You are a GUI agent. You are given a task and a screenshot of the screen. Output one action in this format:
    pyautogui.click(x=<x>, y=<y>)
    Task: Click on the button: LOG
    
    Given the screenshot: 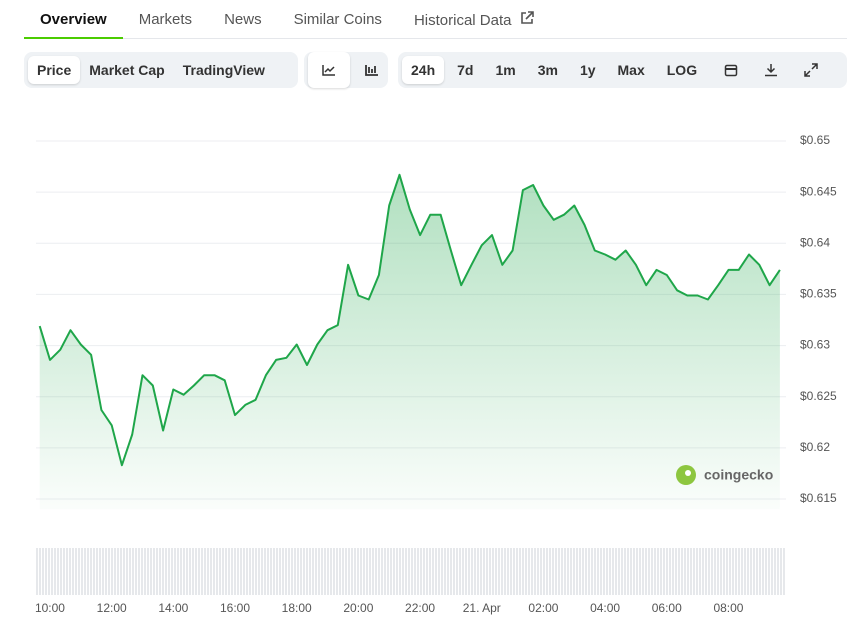 What is the action you would take?
    pyautogui.click(x=682, y=70)
    